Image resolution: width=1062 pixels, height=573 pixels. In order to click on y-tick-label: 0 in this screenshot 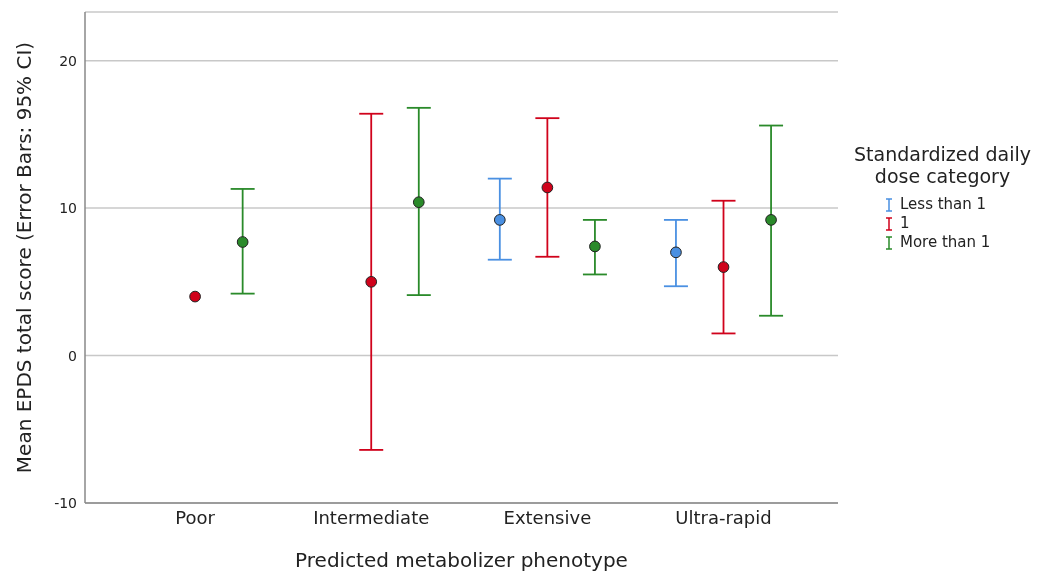, I will do `click(72, 355)`.